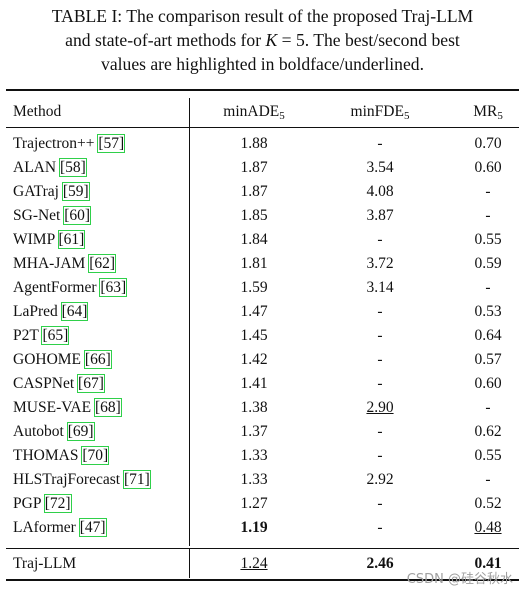  I want to click on method-name: MHA-JAM, so click(49, 263).